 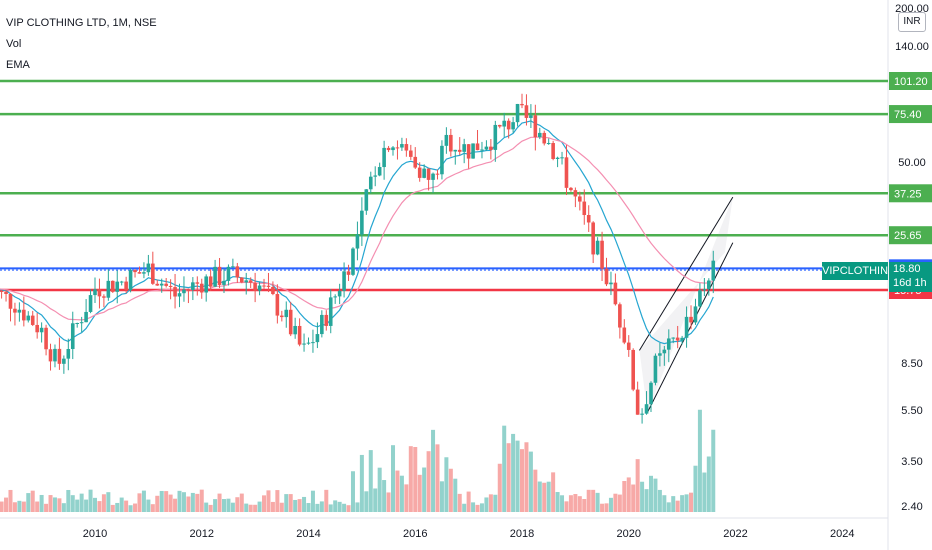 What do you see at coordinates (308, 534) in the screenshot?
I see `x-tick-label: 2014` at bounding box center [308, 534].